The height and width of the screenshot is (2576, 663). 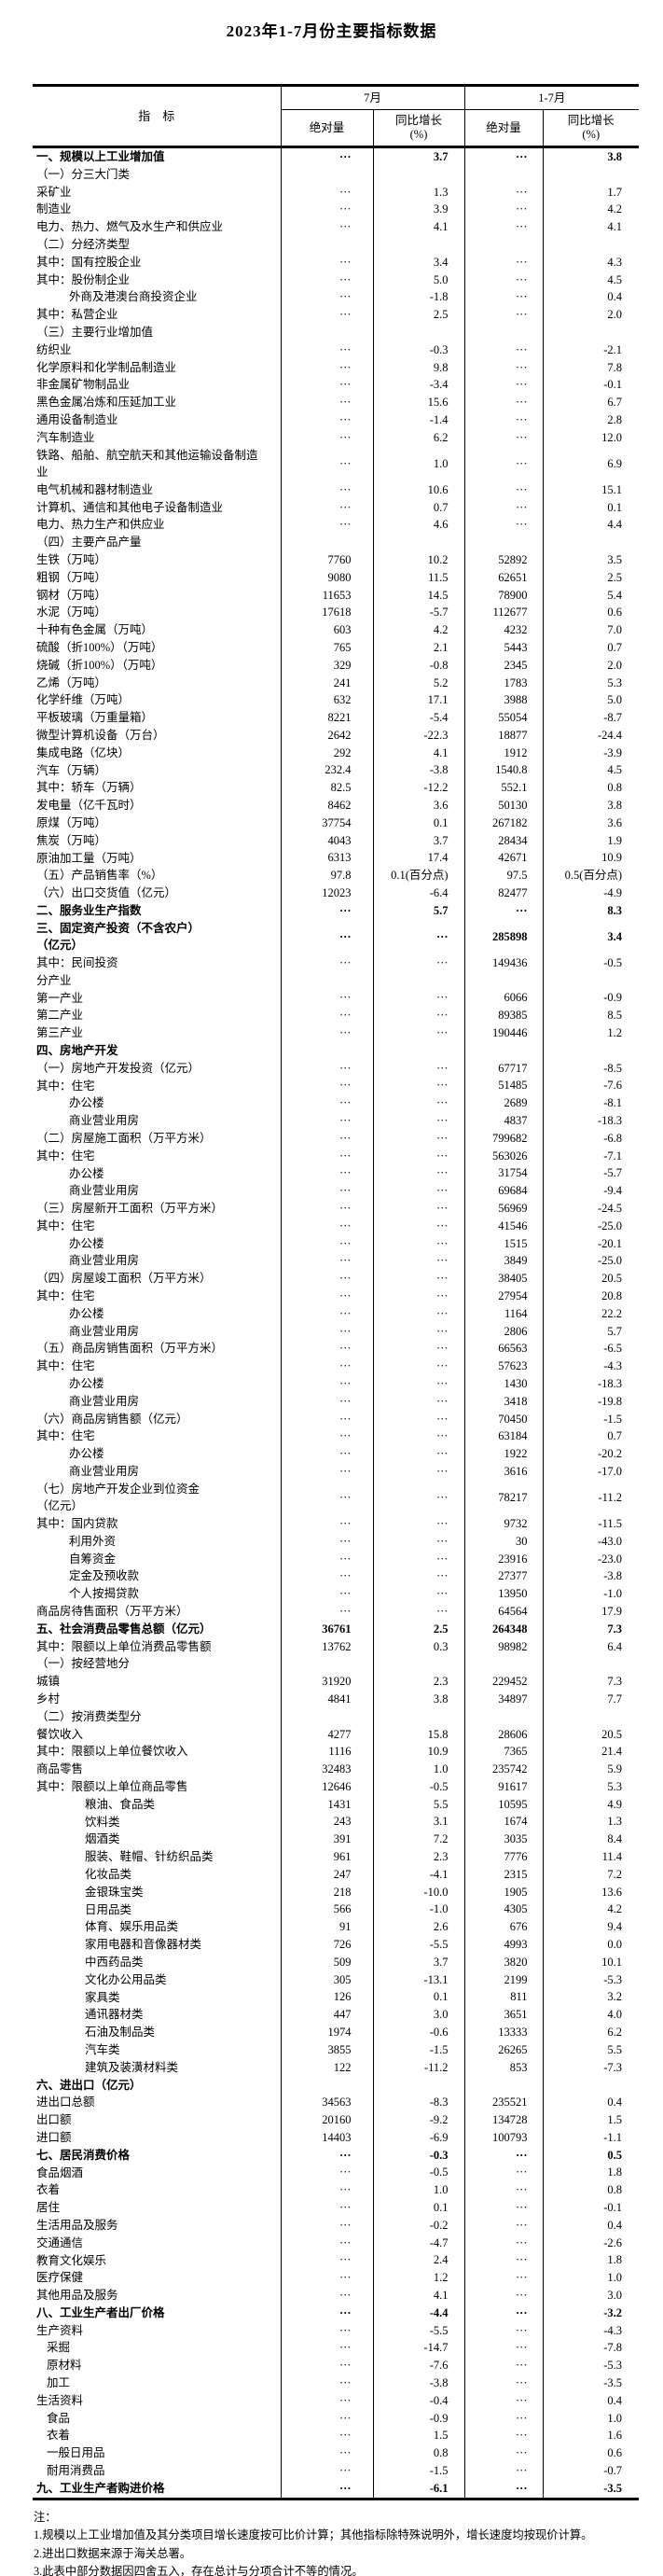 I want to click on value-janjul-yoy: 3.8, so click(x=591, y=156).